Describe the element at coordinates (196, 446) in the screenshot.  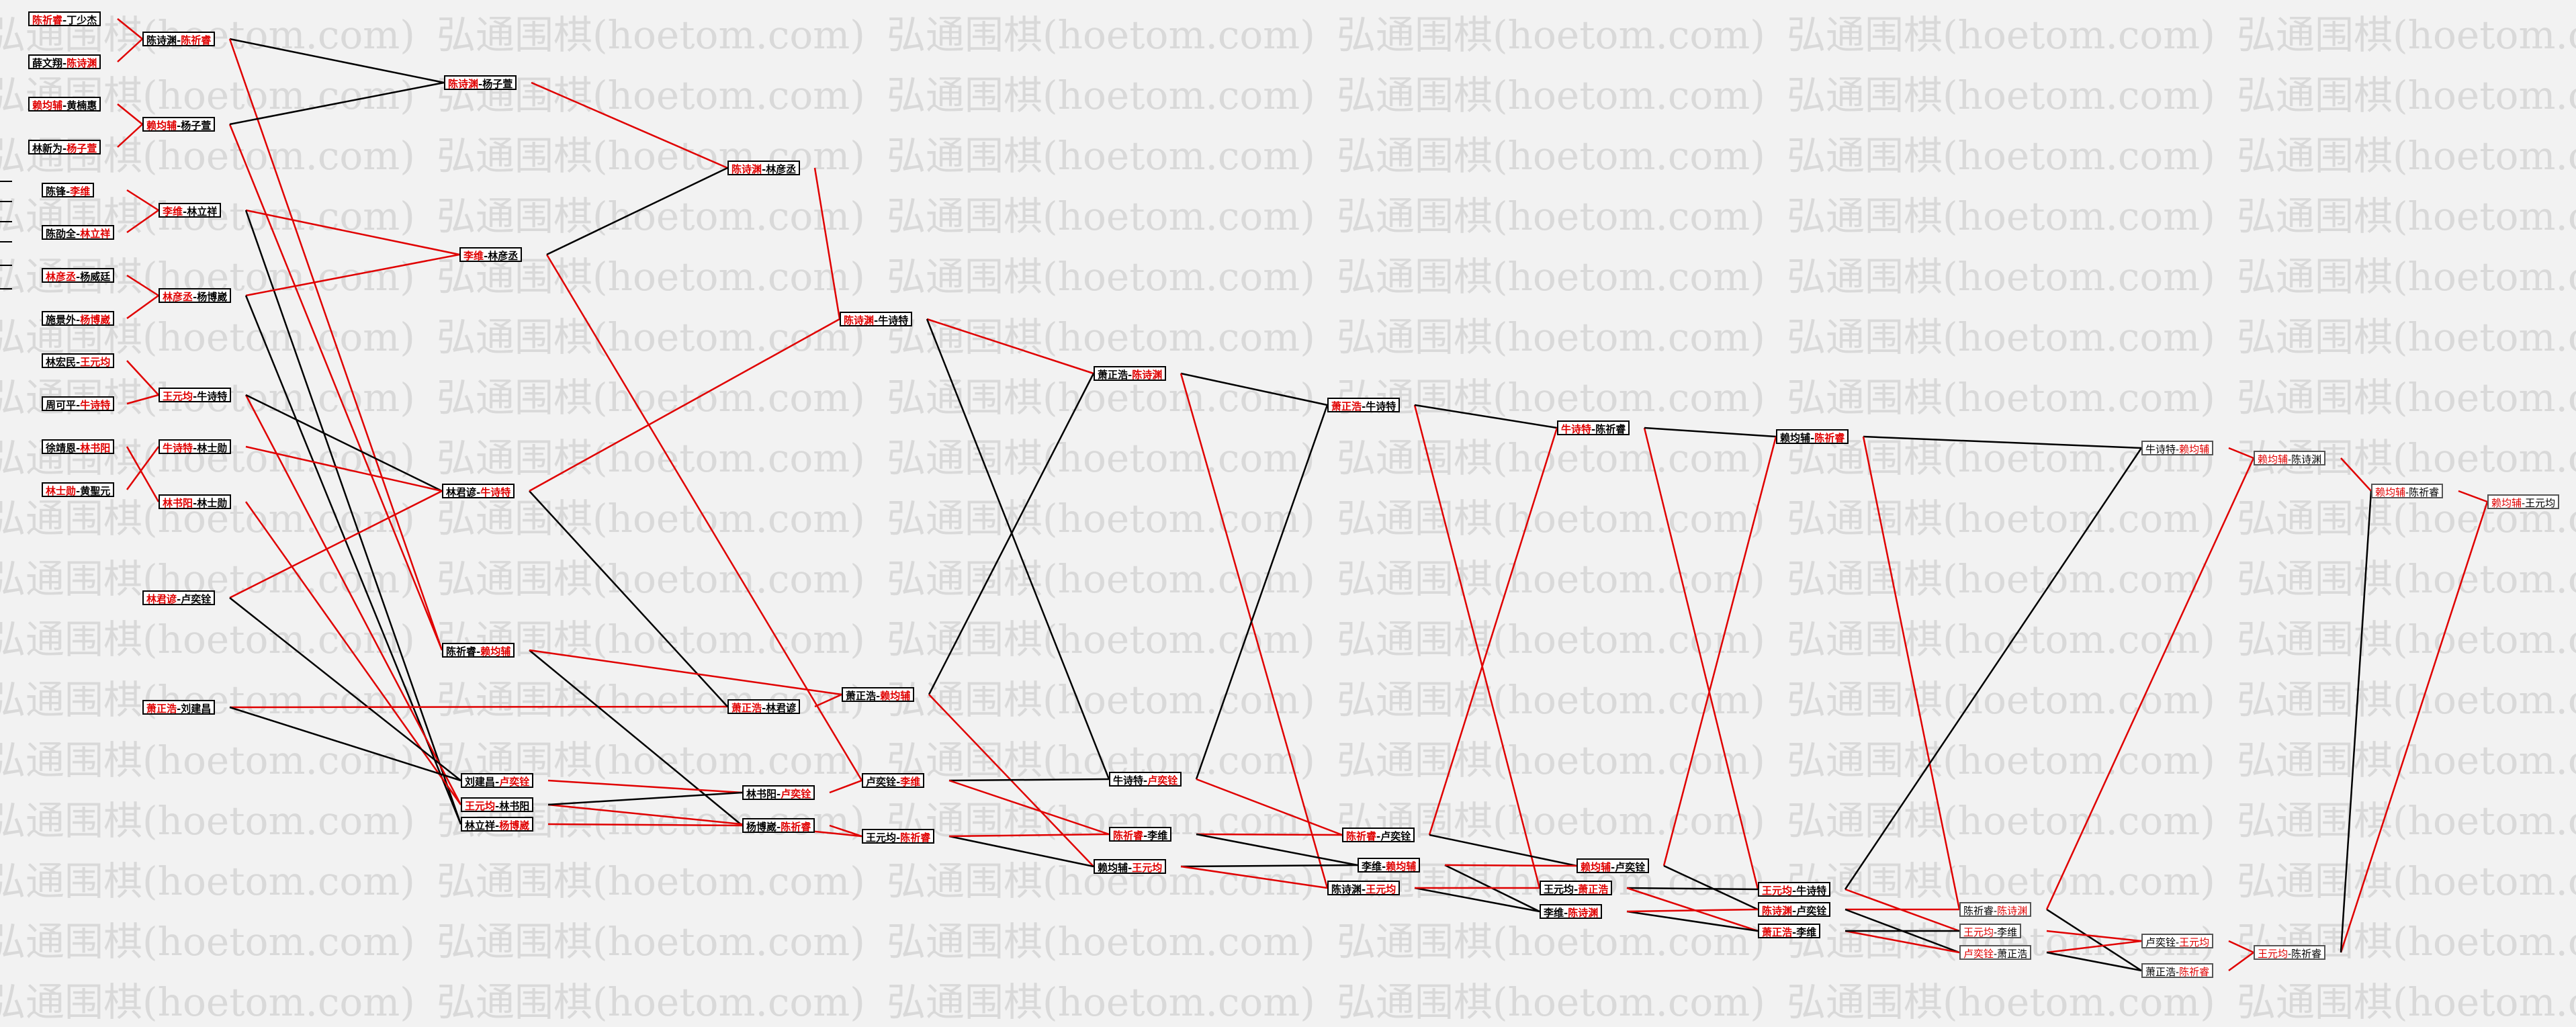
I see `match-node: 牛诗特-林士勋` at that location.